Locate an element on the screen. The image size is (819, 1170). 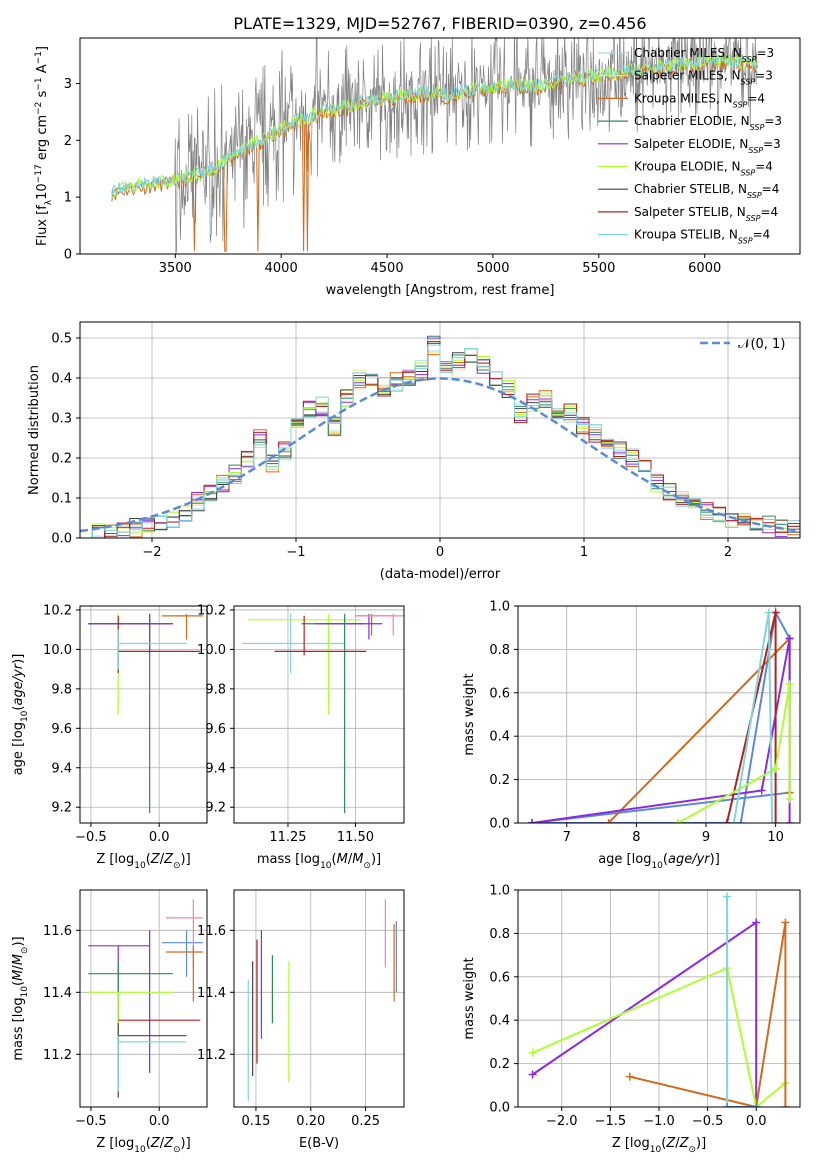
histogram-series is located at coordinates (440, 443).